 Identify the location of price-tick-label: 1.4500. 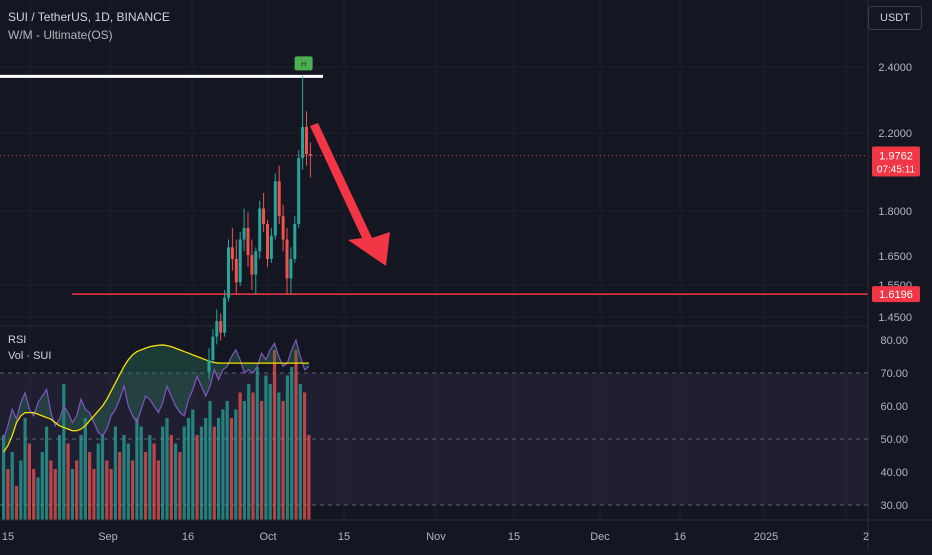
(895, 318).